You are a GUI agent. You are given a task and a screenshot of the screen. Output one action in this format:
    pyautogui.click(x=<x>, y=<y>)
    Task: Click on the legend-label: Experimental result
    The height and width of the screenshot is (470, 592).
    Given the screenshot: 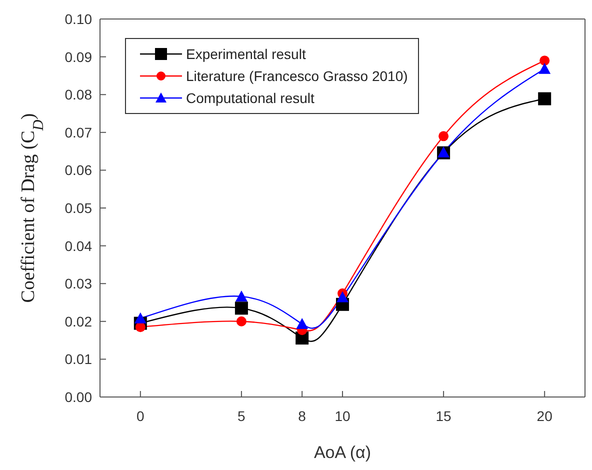 What is the action you would take?
    pyautogui.click(x=246, y=54)
    